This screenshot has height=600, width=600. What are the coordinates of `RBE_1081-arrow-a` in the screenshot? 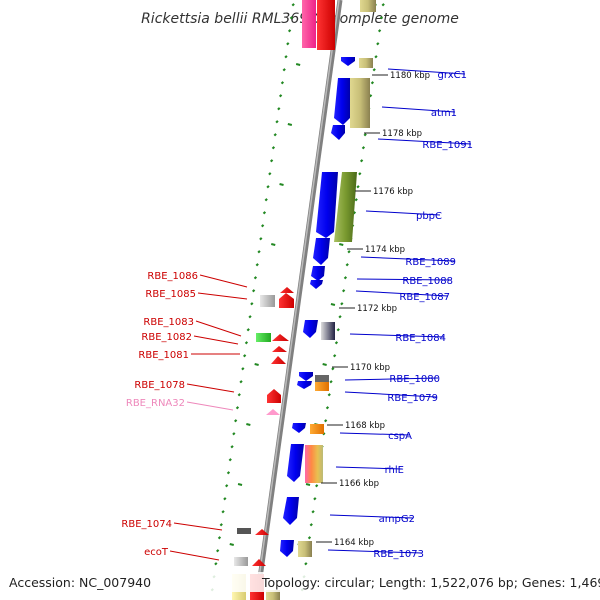 It's located at (279, 349).